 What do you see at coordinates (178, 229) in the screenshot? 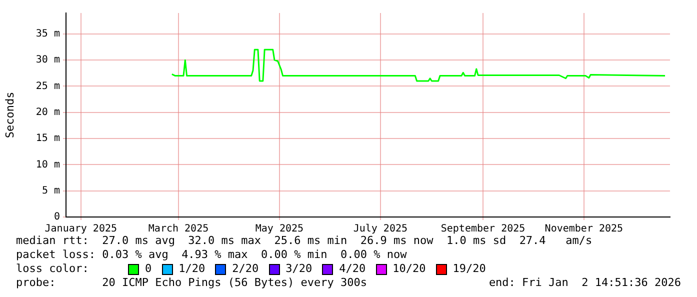
I see `x-tick-label: March 2025` at bounding box center [178, 229].